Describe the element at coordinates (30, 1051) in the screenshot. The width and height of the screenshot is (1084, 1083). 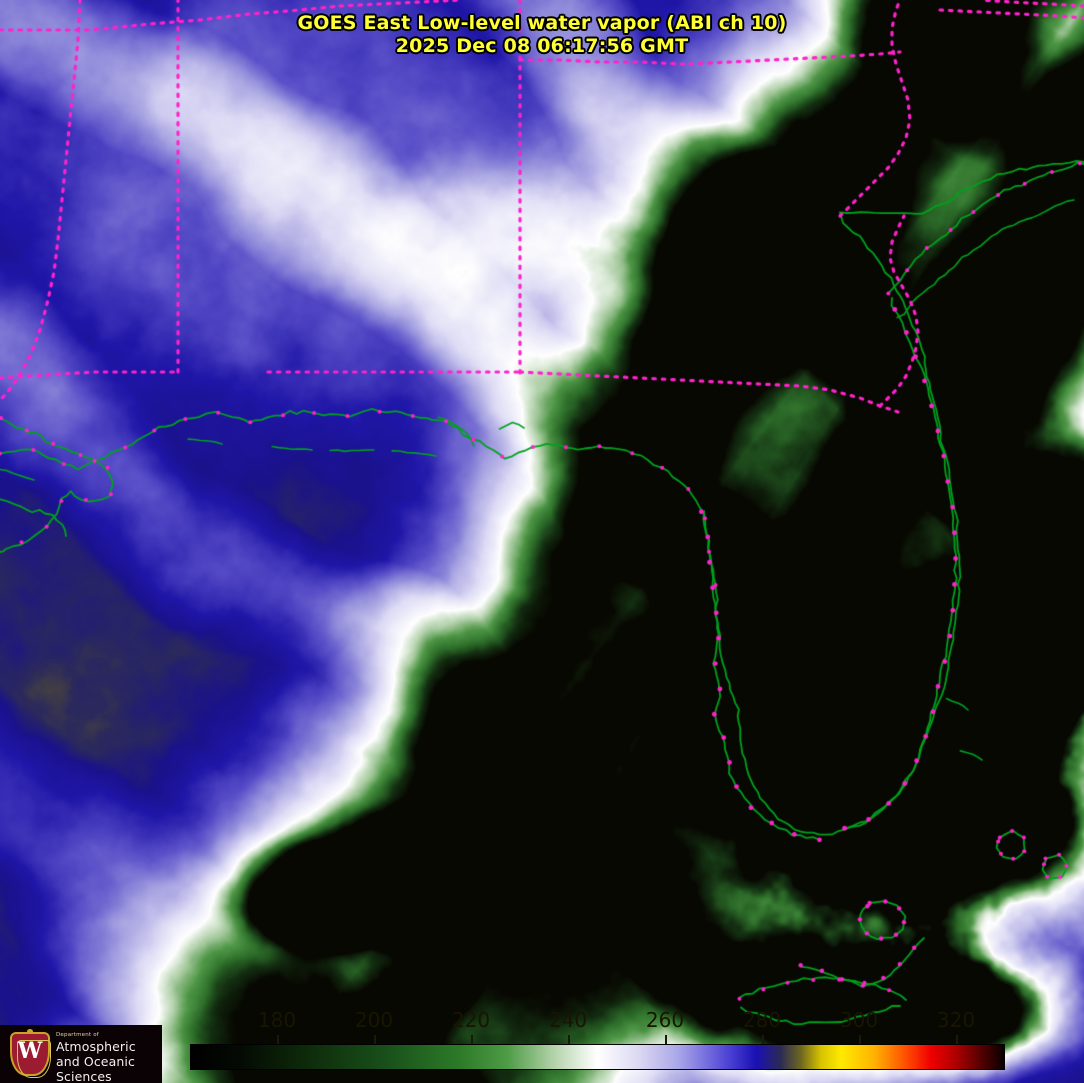
I see `crest-letter: W` at that location.